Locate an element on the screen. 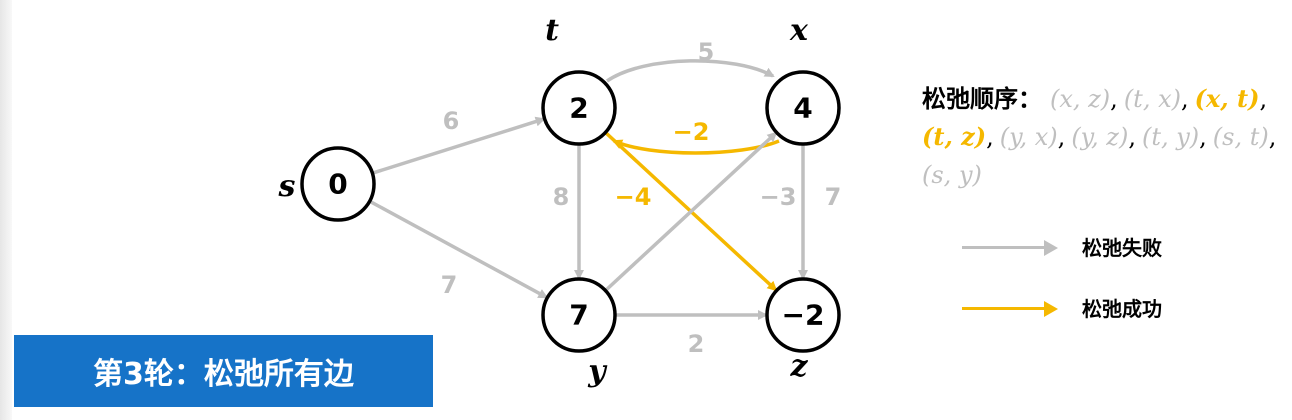  node-value-x: 4 is located at coordinates (802, 108).